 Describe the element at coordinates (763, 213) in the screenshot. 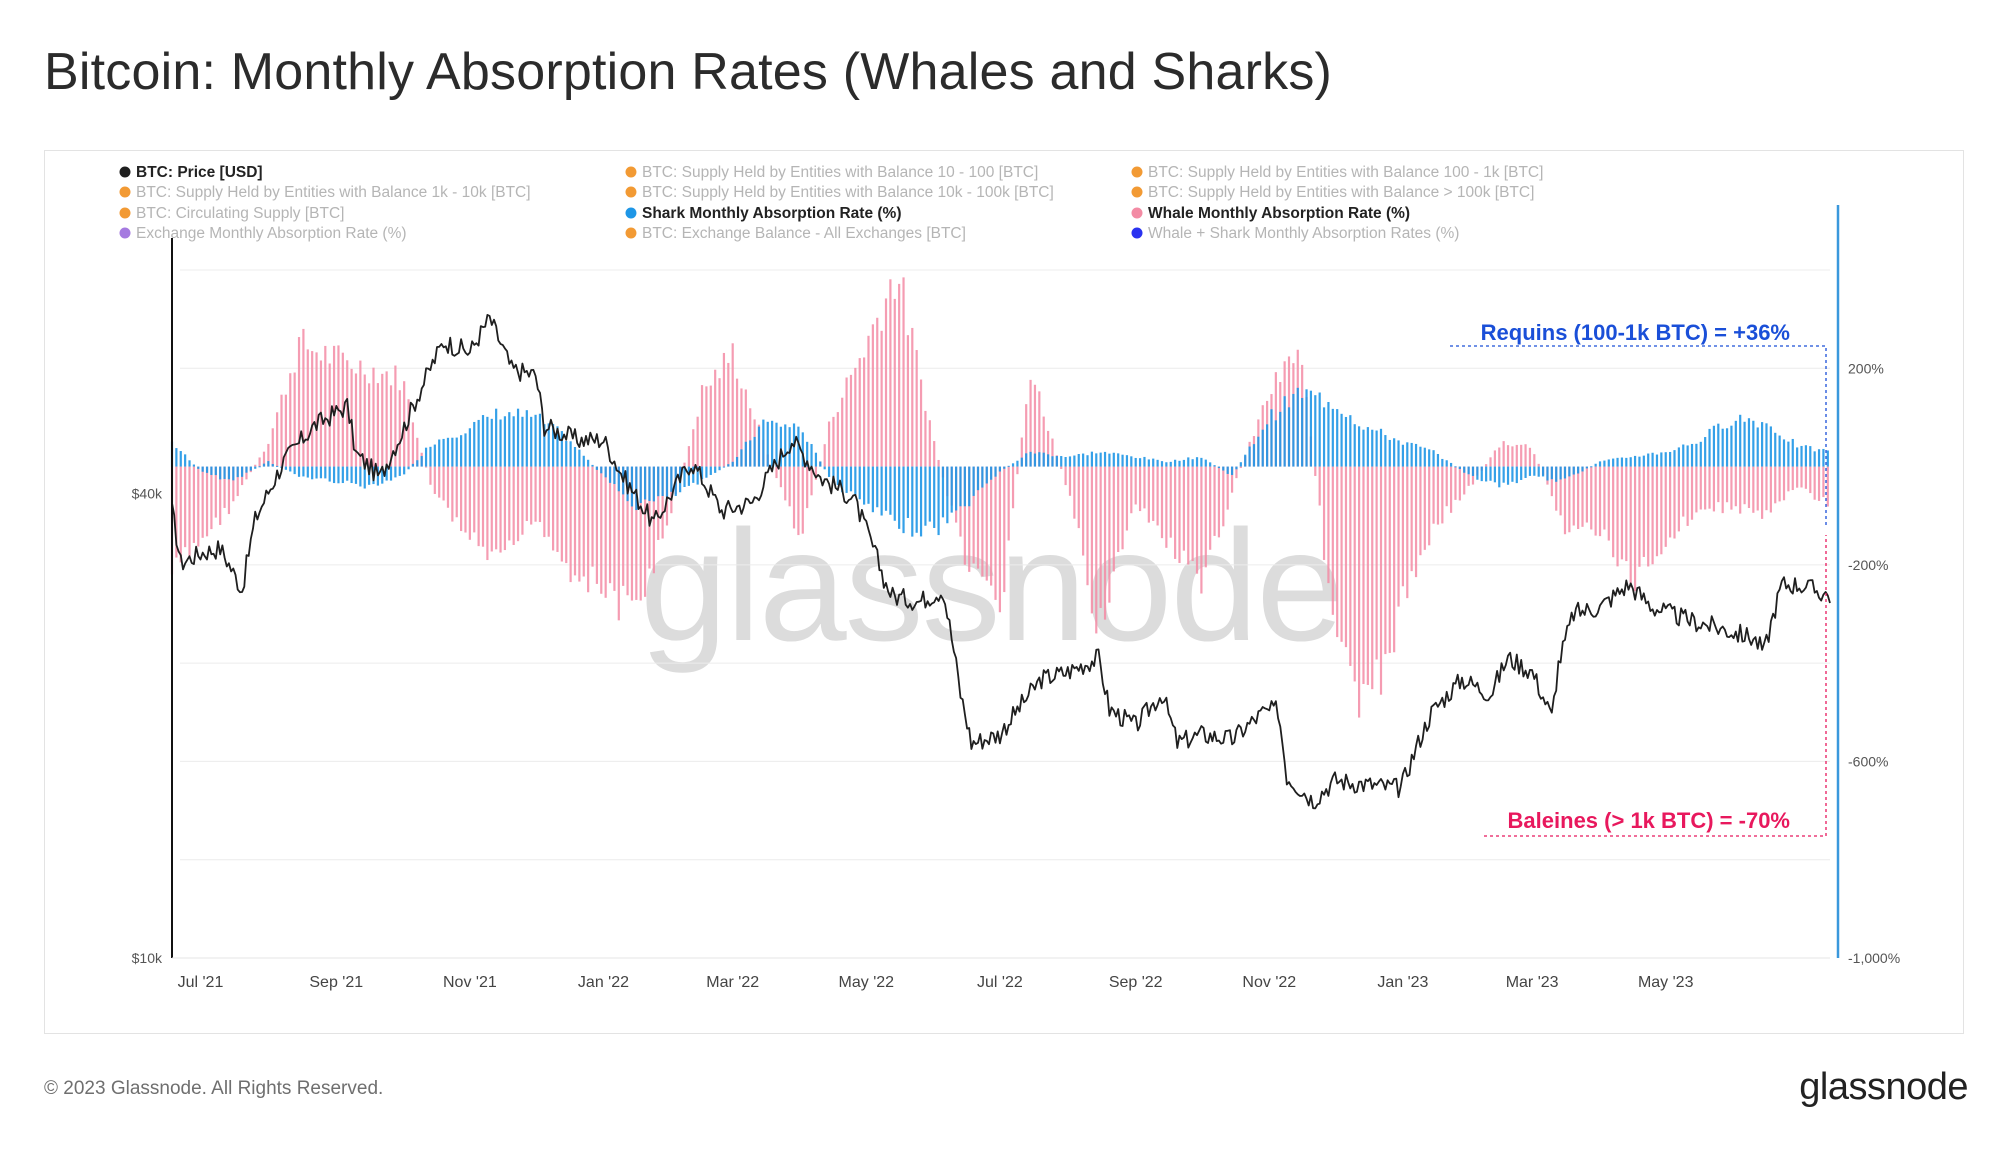

I see `legend-item: Shark Monthly Absorption Rate (%)` at that location.